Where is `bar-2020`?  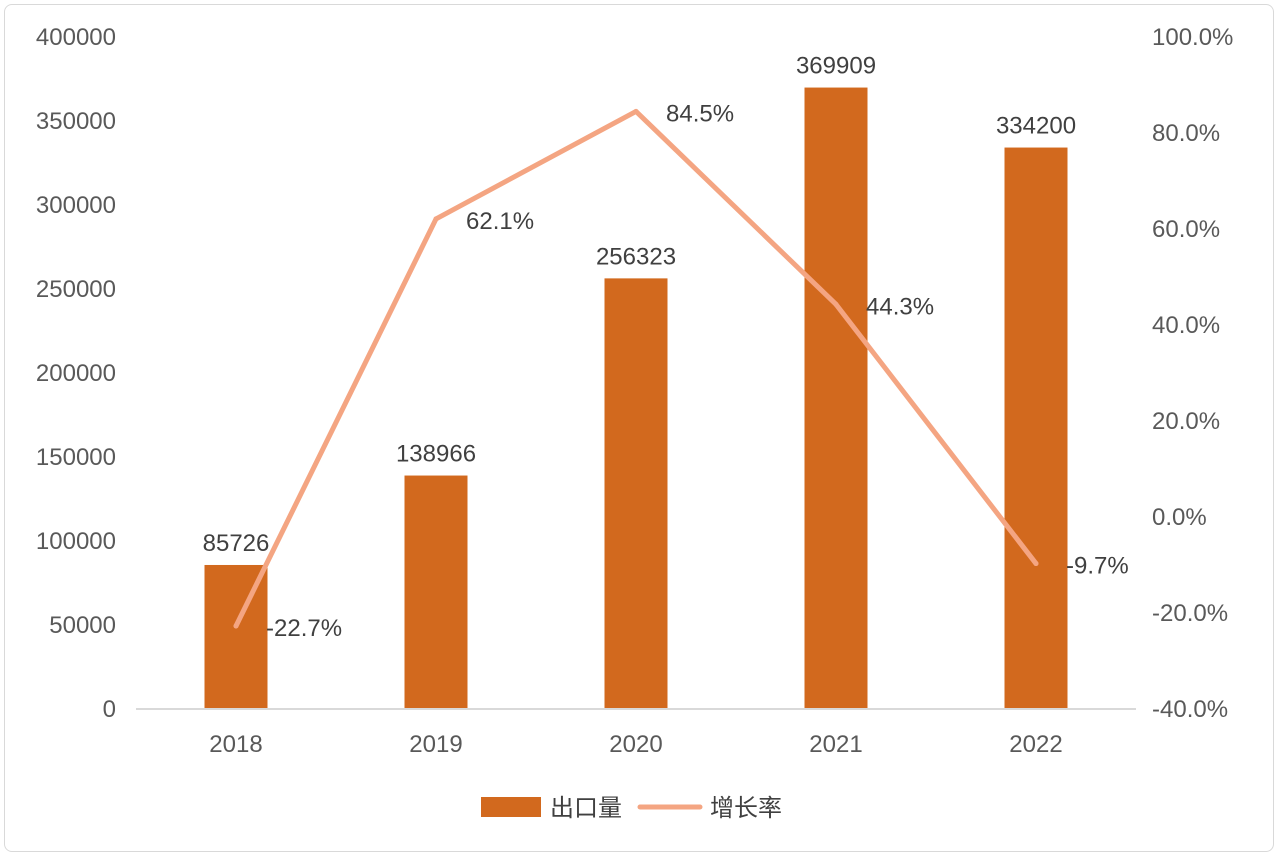
bar-2020 is located at coordinates (636, 493).